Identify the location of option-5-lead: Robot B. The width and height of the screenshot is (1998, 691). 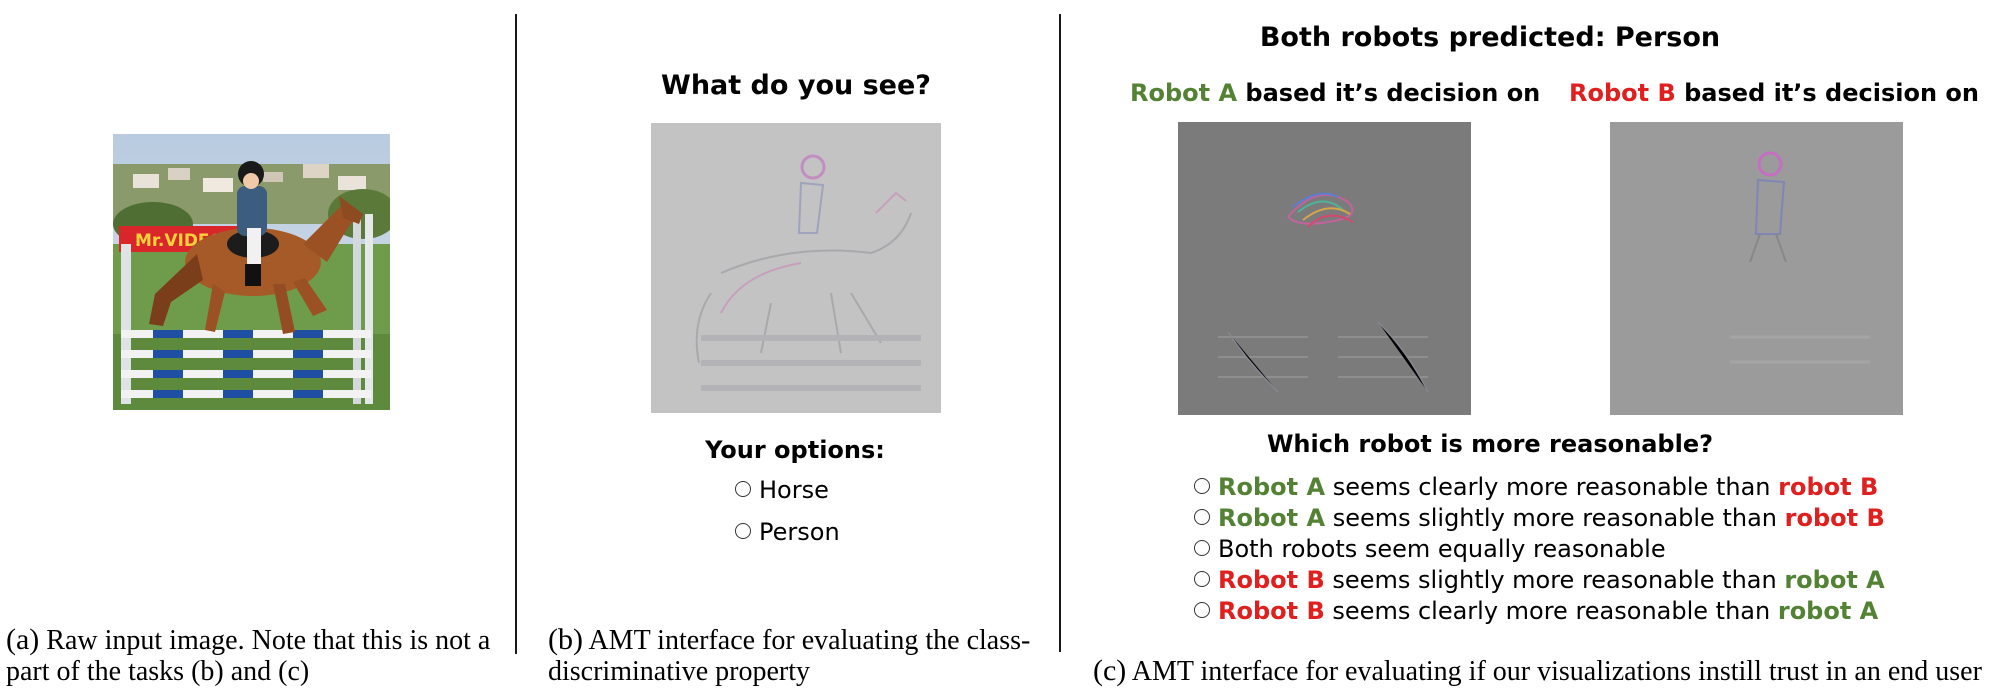
(1271, 611).